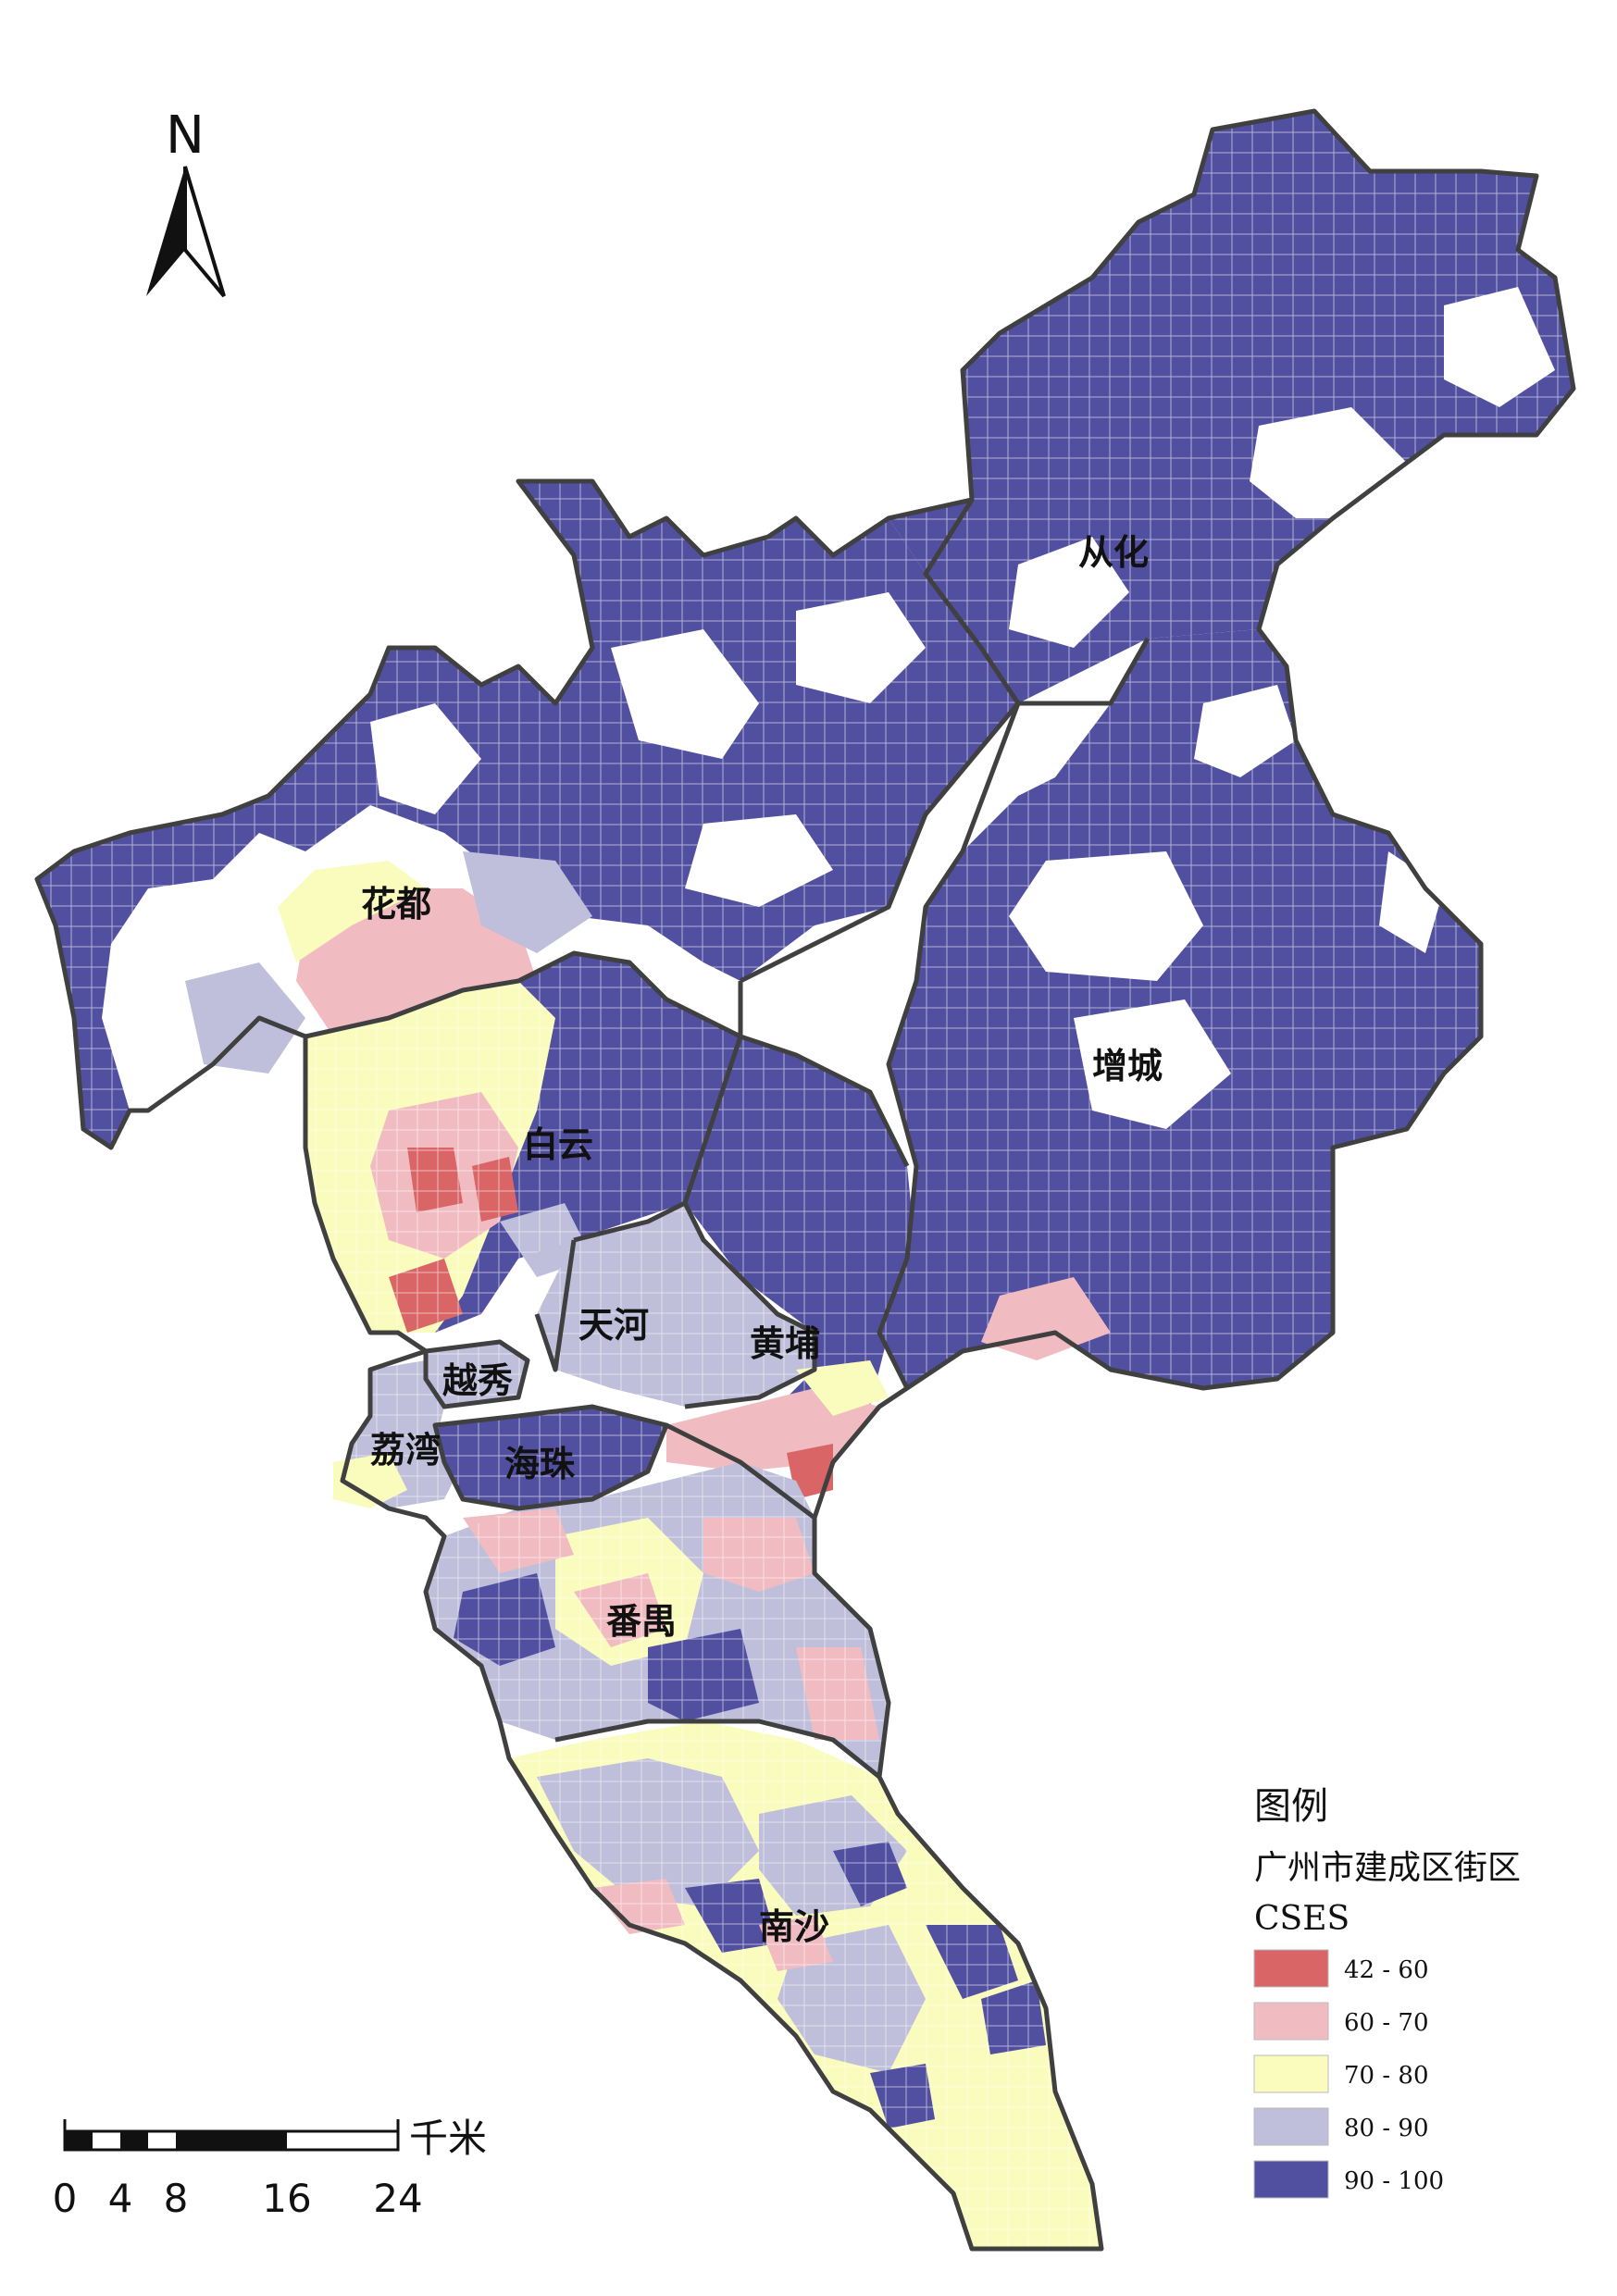 This screenshot has width=1617, height=2296. I want to click on baiyun-region, so click(532, 1143).